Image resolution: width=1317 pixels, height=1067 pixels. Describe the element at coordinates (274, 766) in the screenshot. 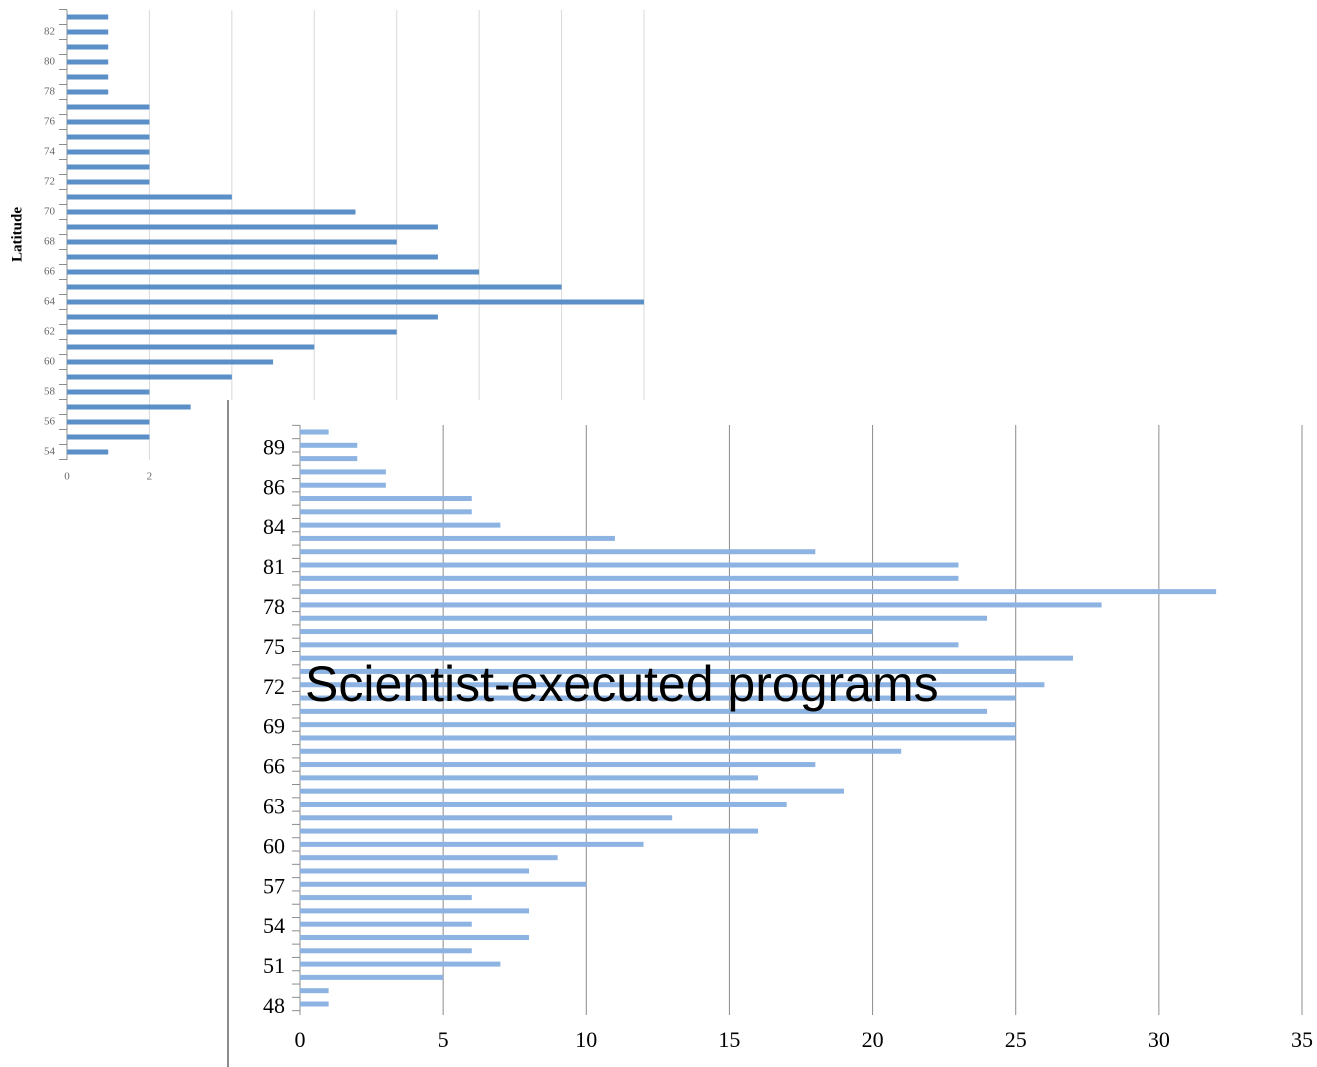

I see `y-tick-label: 66` at that location.